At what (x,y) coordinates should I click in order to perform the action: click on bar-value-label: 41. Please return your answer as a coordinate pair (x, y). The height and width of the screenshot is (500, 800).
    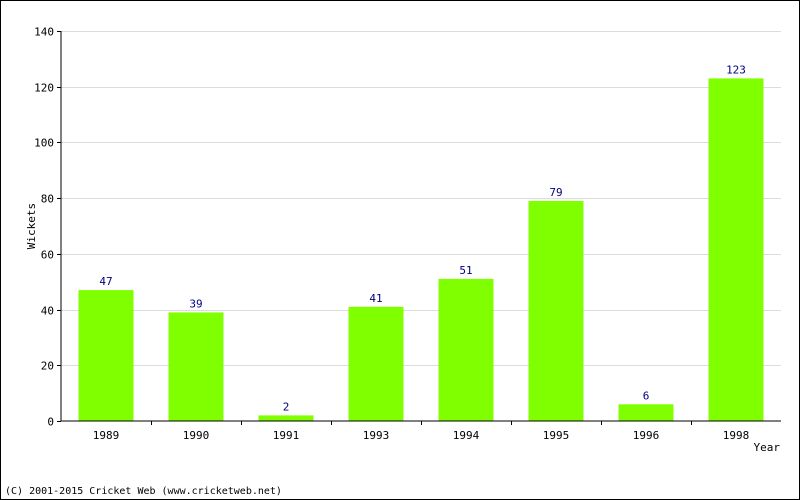
    Looking at the image, I should click on (375, 298).